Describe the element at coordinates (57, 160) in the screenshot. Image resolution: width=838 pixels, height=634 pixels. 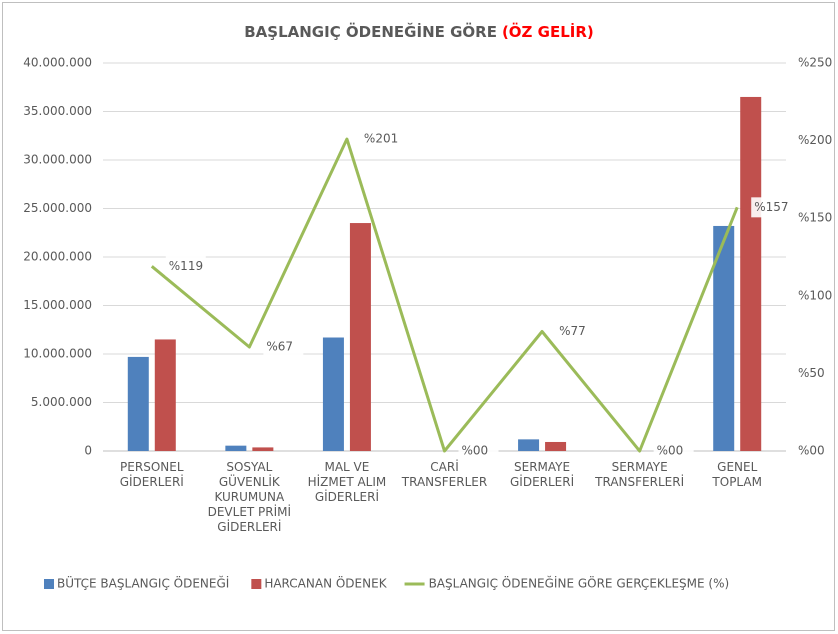
I see `y-tick-label: 30.000.000` at that location.